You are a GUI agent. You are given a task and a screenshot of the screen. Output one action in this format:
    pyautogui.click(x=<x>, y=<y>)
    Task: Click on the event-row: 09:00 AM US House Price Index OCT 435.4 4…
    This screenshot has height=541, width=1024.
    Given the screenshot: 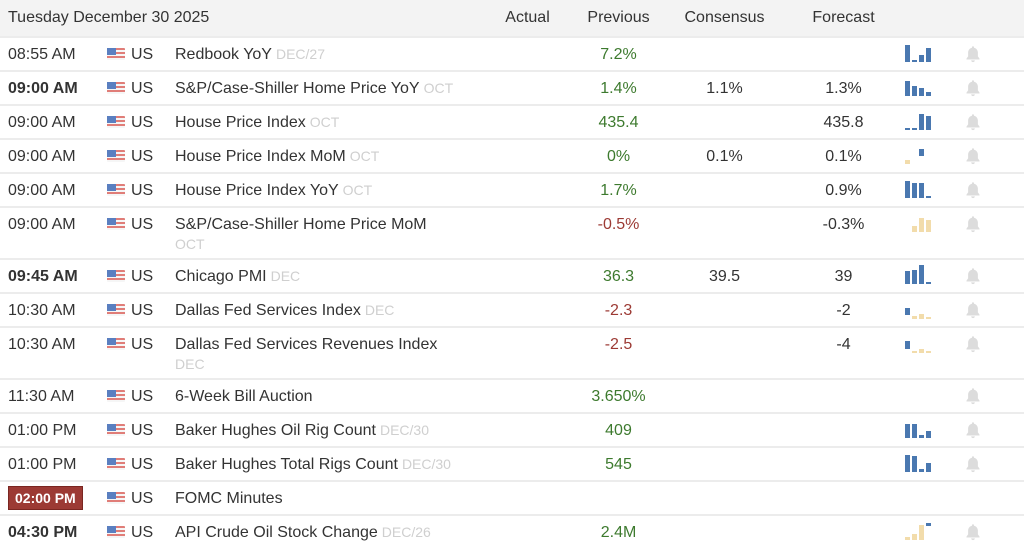 What is the action you would take?
    pyautogui.click(x=512, y=122)
    